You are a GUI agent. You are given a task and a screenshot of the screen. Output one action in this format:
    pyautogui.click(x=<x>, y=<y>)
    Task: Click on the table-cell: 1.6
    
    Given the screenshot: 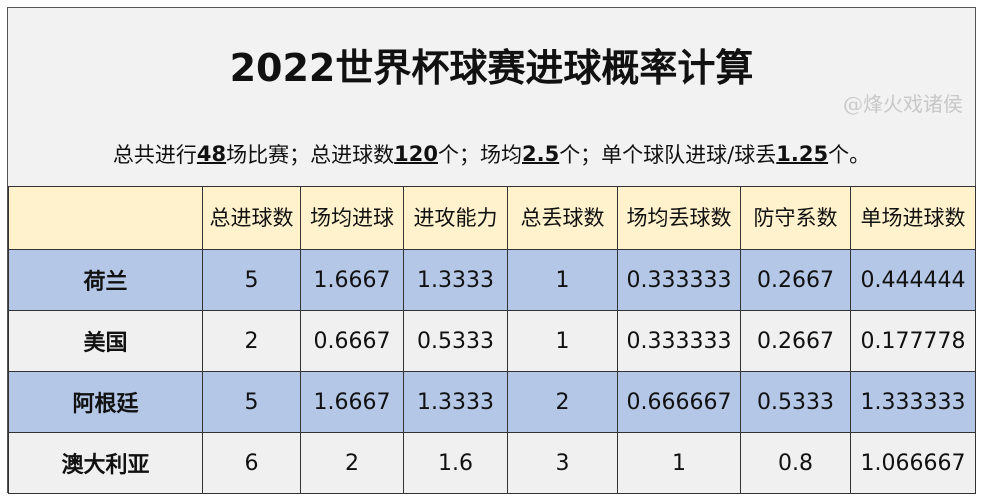 What is the action you would take?
    pyautogui.click(x=455, y=463)
    